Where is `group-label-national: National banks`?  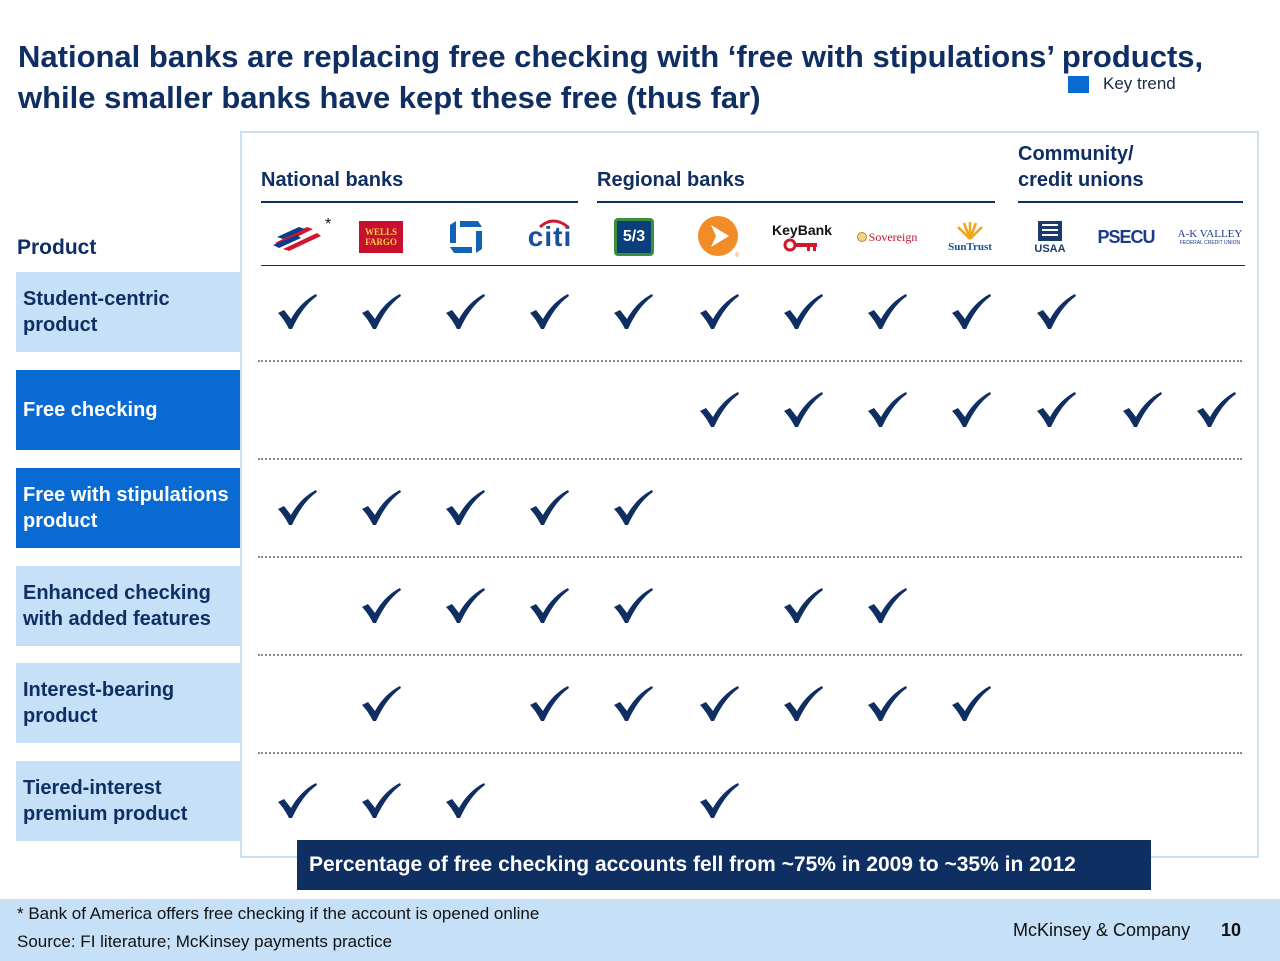
group-label-national: National banks is located at coordinates (332, 180).